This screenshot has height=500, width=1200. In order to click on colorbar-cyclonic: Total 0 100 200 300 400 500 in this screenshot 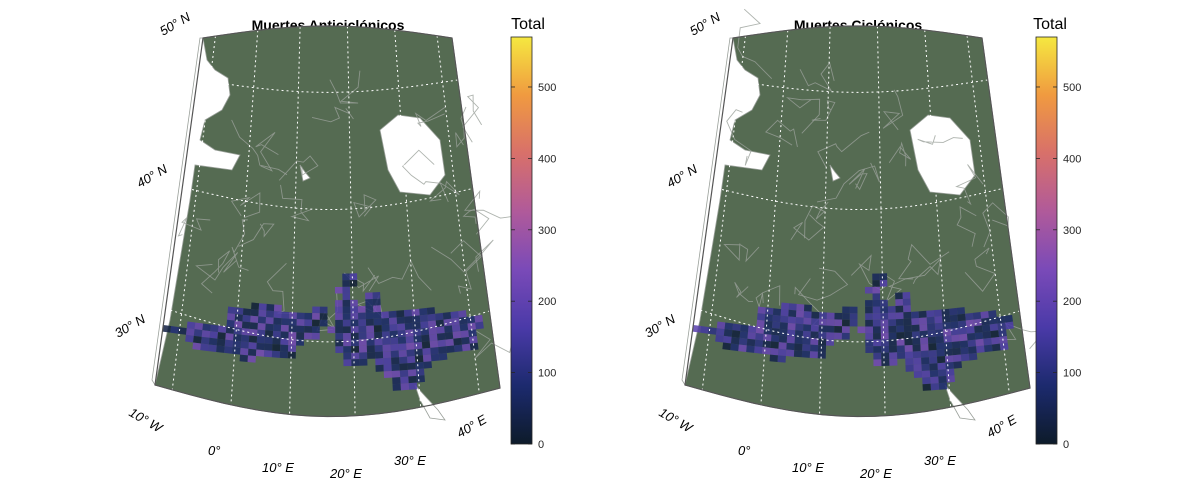, I will do `click(1057, 233)`.